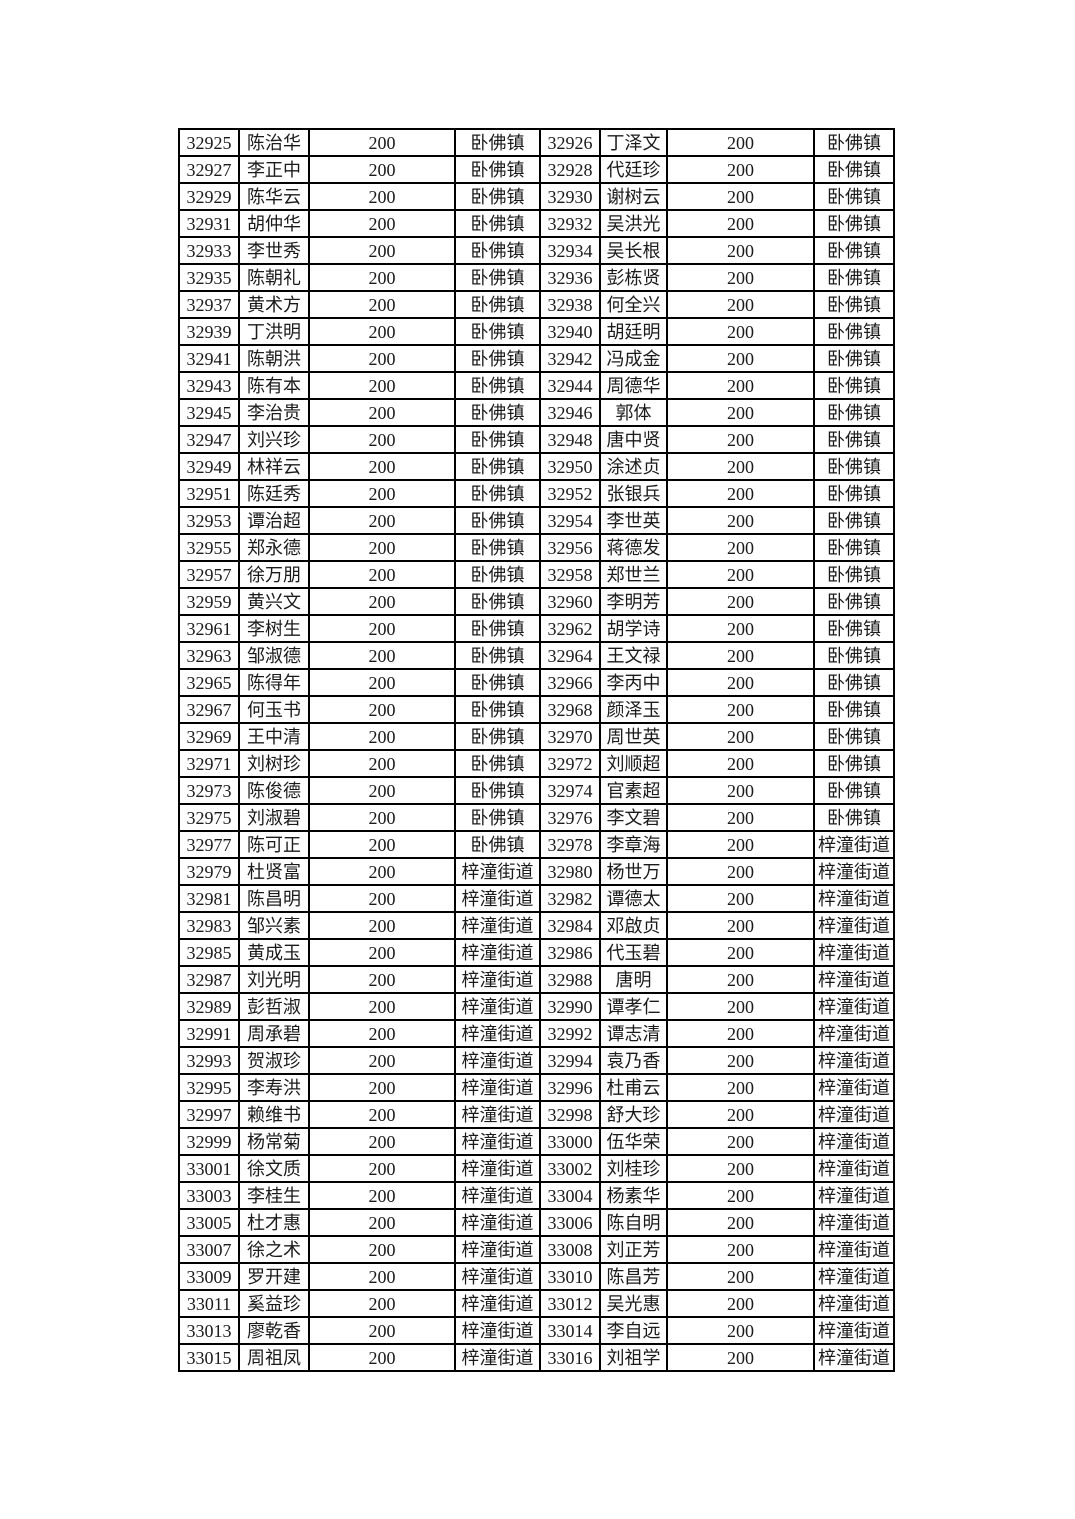  I want to click on cell-name: 刘桂珍, so click(633, 1168).